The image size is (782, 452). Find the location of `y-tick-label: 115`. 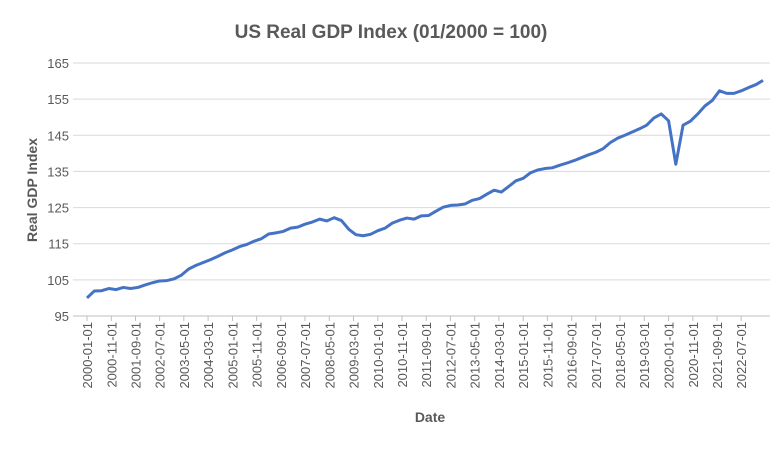

y-tick-label: 115 is located at coordinates (58, 244).